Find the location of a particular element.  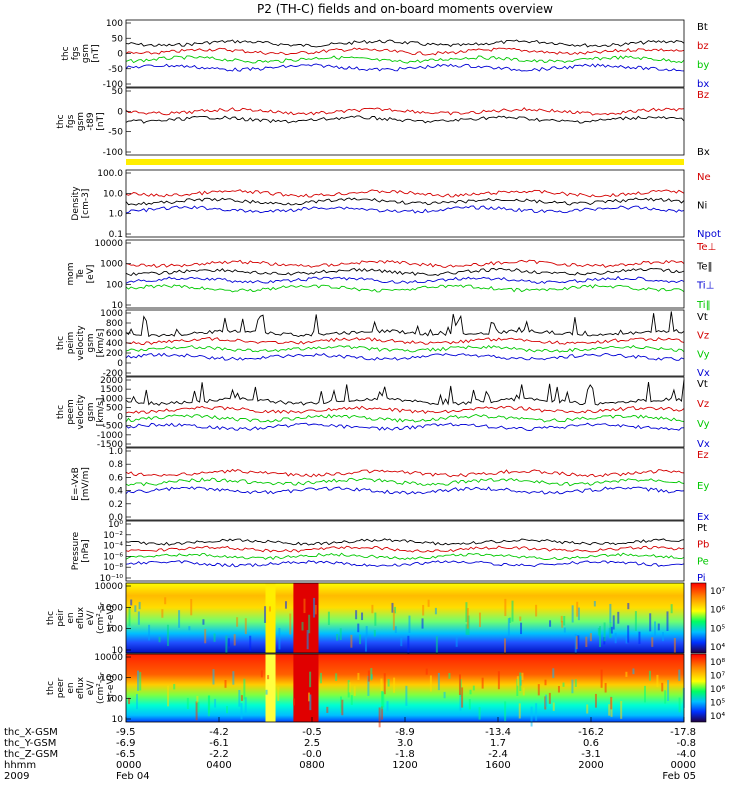

legend-Ex: Ex is located at coordinates (703, 517).